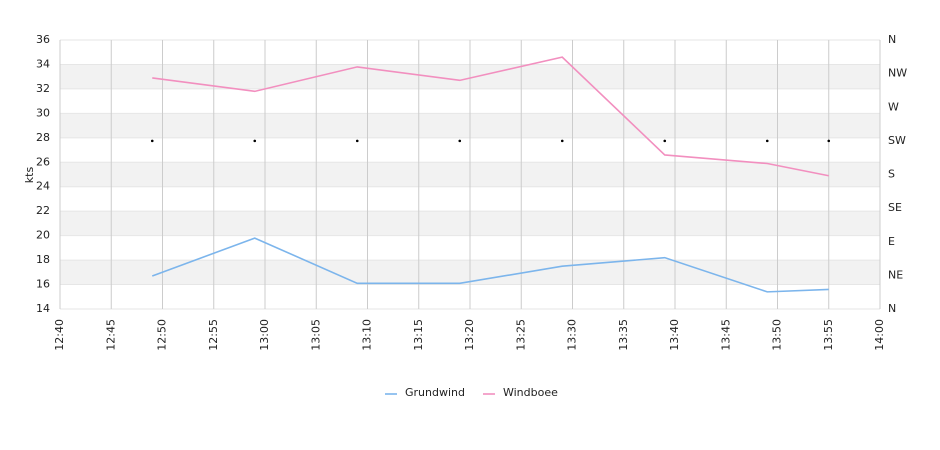 This screenshot has height=450, width=940. What do you see at coordinates (893, 106) in the screenshot?
I see `y2-tick-label: W` at bounding box center [893, 106].